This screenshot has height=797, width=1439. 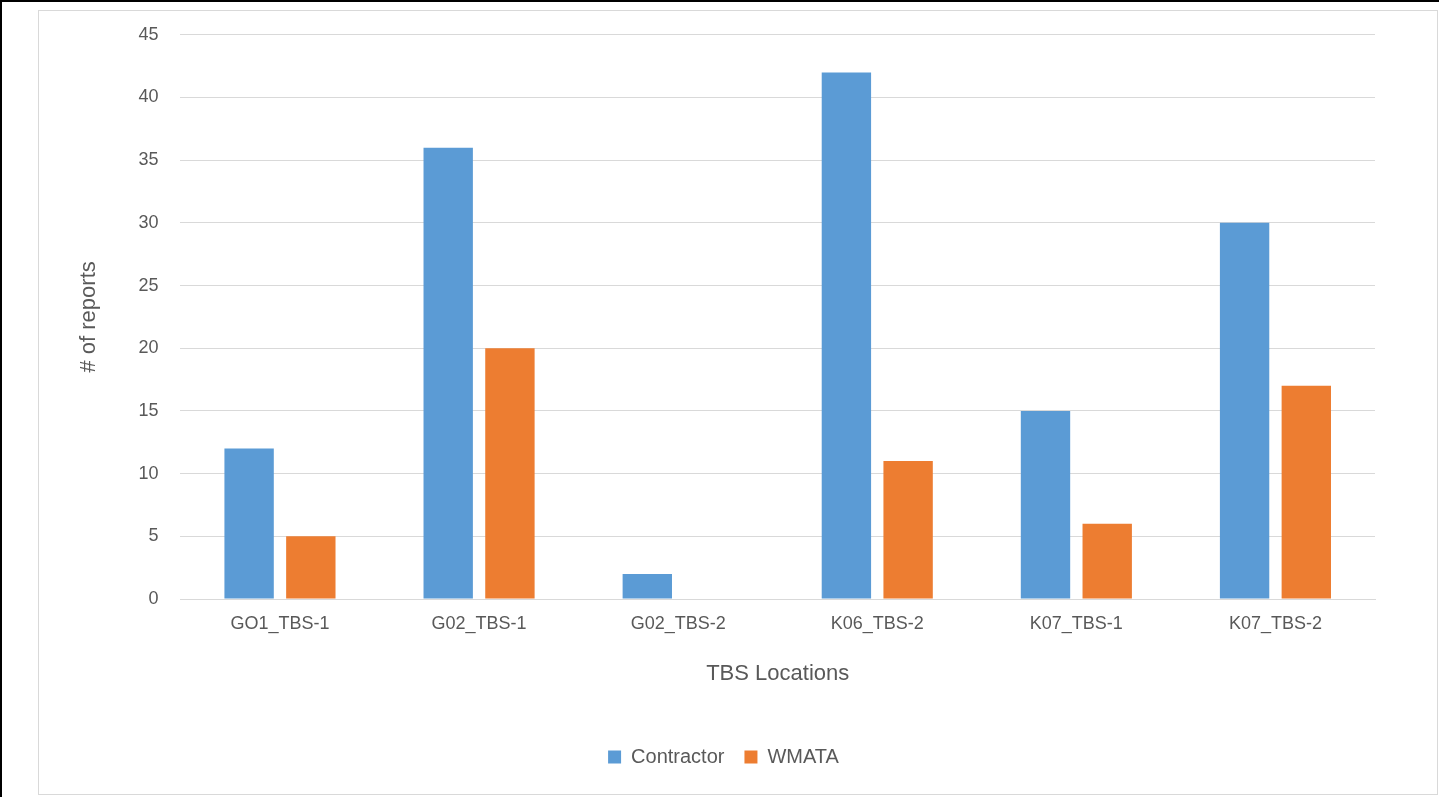 What do you see at coordinates (479, 623) in the screenshot?
I see `x-tick-label: G02_TBS-1` at bounding box center [479, 623].